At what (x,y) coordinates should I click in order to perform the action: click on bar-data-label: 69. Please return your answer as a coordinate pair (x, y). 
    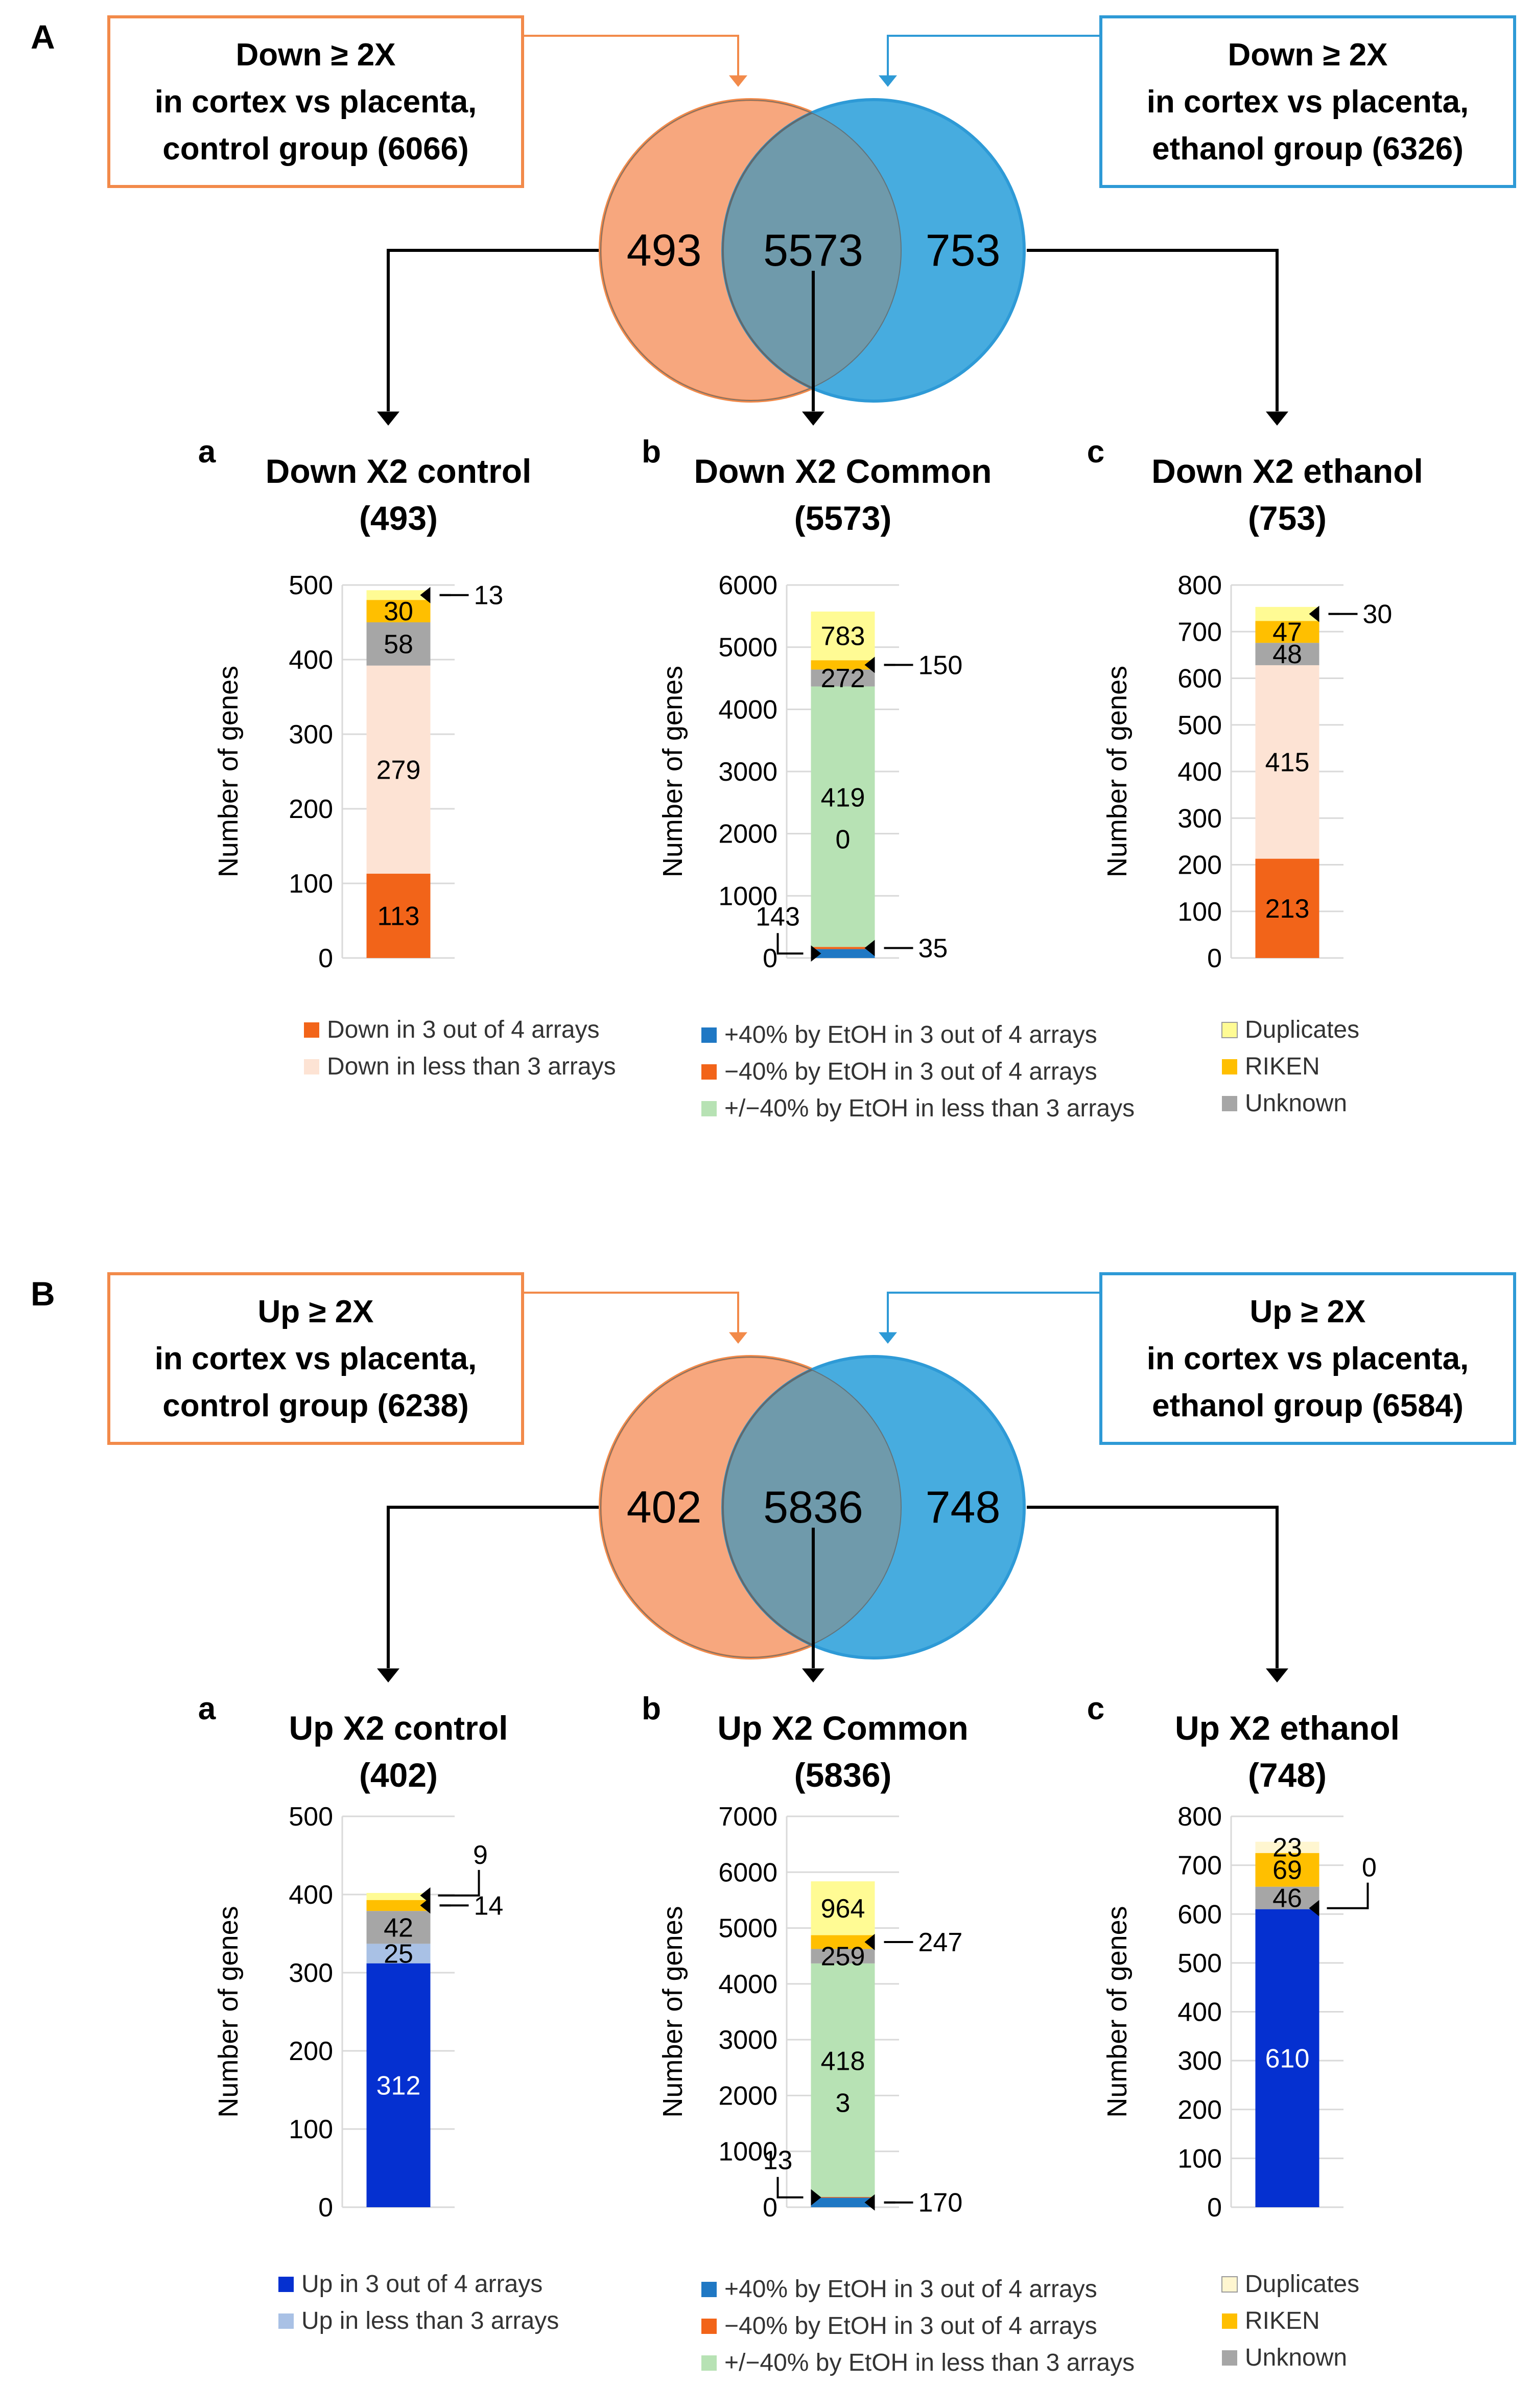
    Looking at the image, I should click on (1287, 1870).